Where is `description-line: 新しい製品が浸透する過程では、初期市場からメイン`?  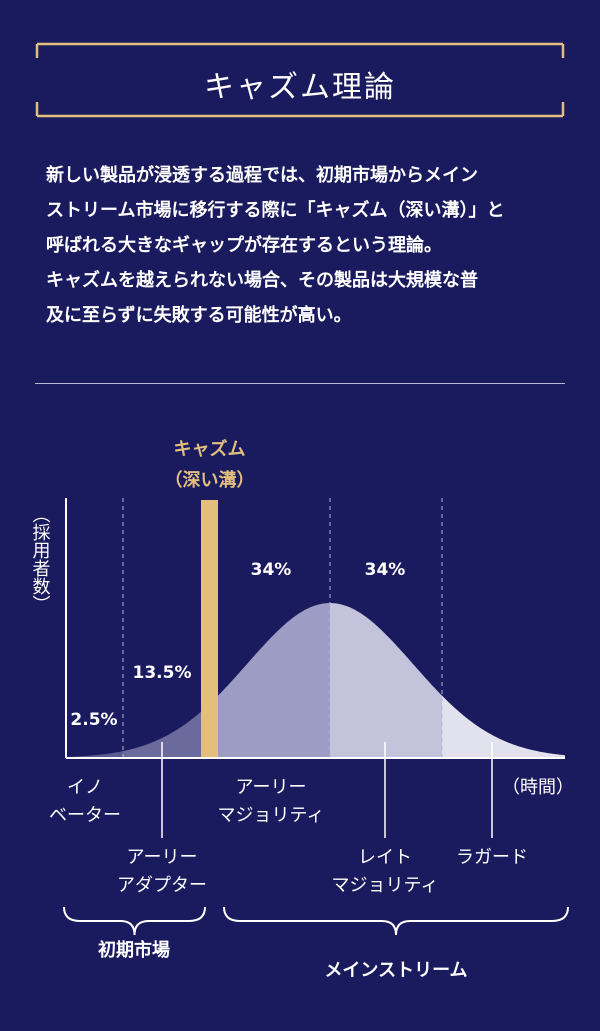
description-line: 新しい製品が浸透する過程では、初期市場からメイン is located at coordinates (262, 175).